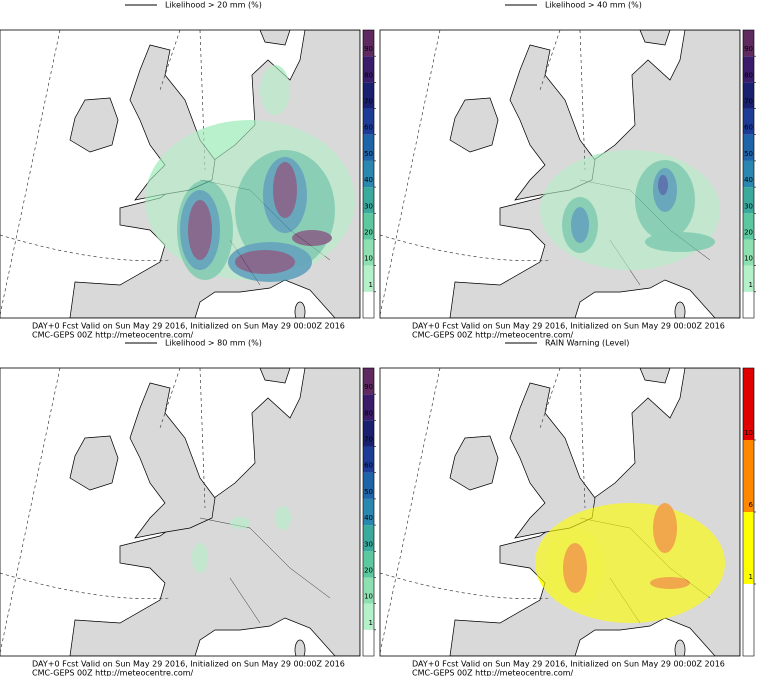 This screenshot has width=760, height=676. What do you see at coordinates (213, 343) in the screenshot?
I see `panel-title: Likelihood > 80 mm (%)` at bounding box center [213, 343].